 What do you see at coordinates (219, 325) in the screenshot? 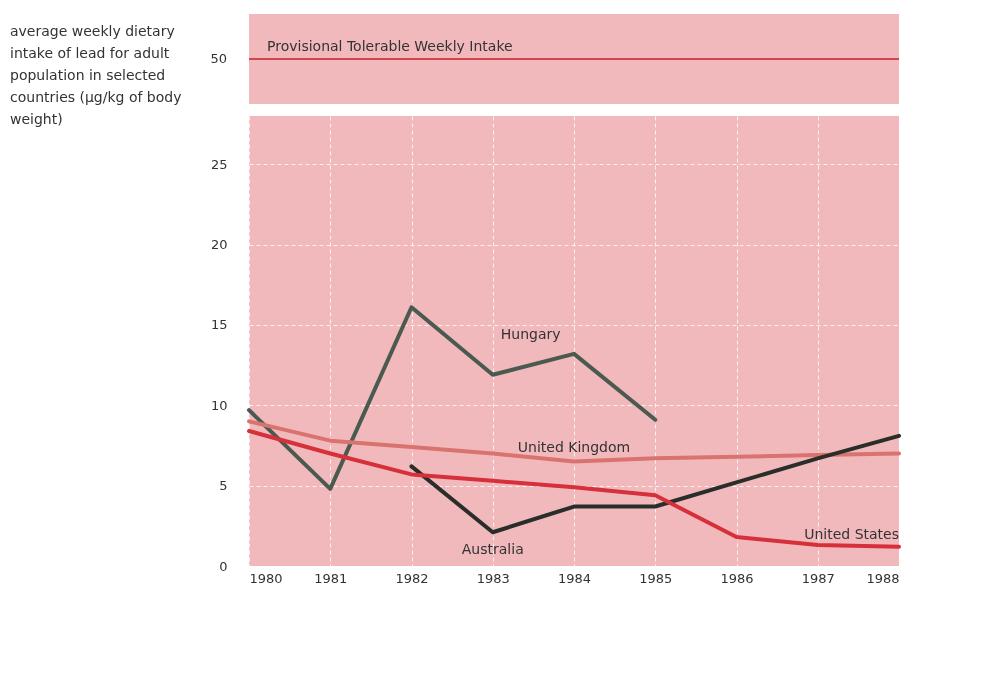
I see `y-tick-label: 15` at bounding box center [219, 325].